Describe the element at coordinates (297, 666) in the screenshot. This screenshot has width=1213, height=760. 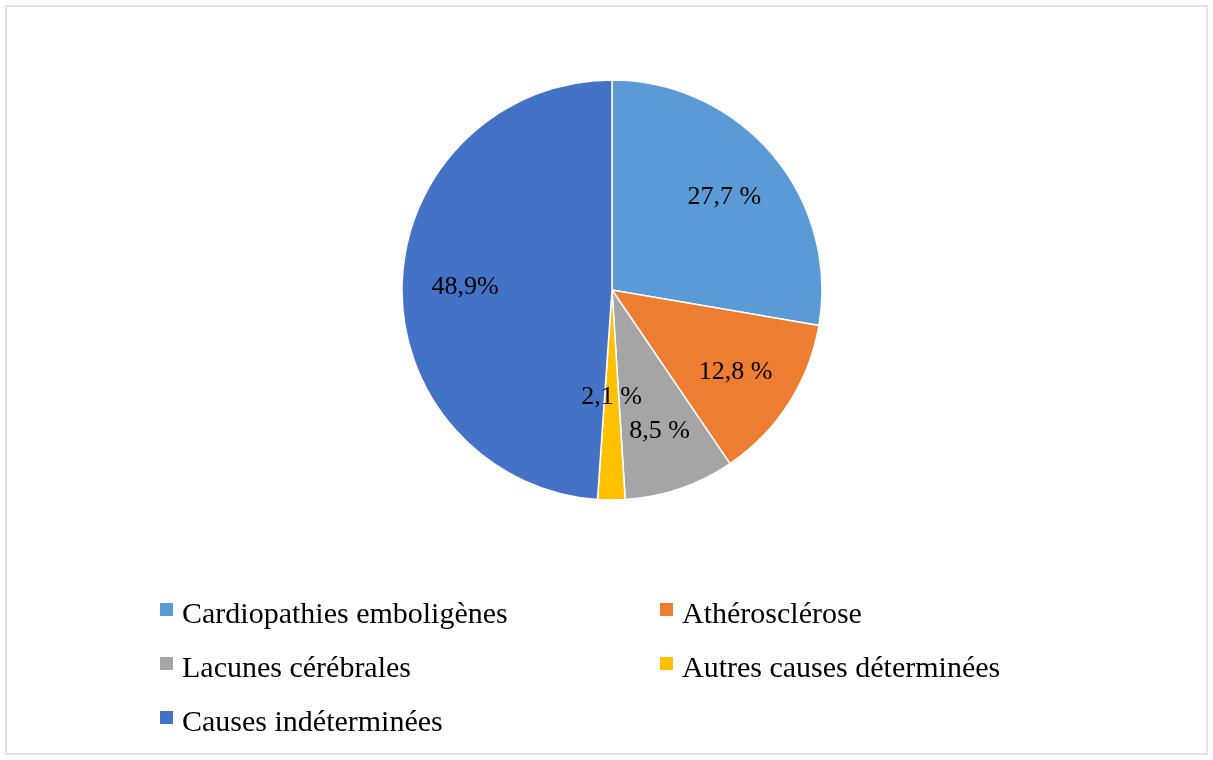
I see `legend-label: Lacunes cérébrales` at that location.